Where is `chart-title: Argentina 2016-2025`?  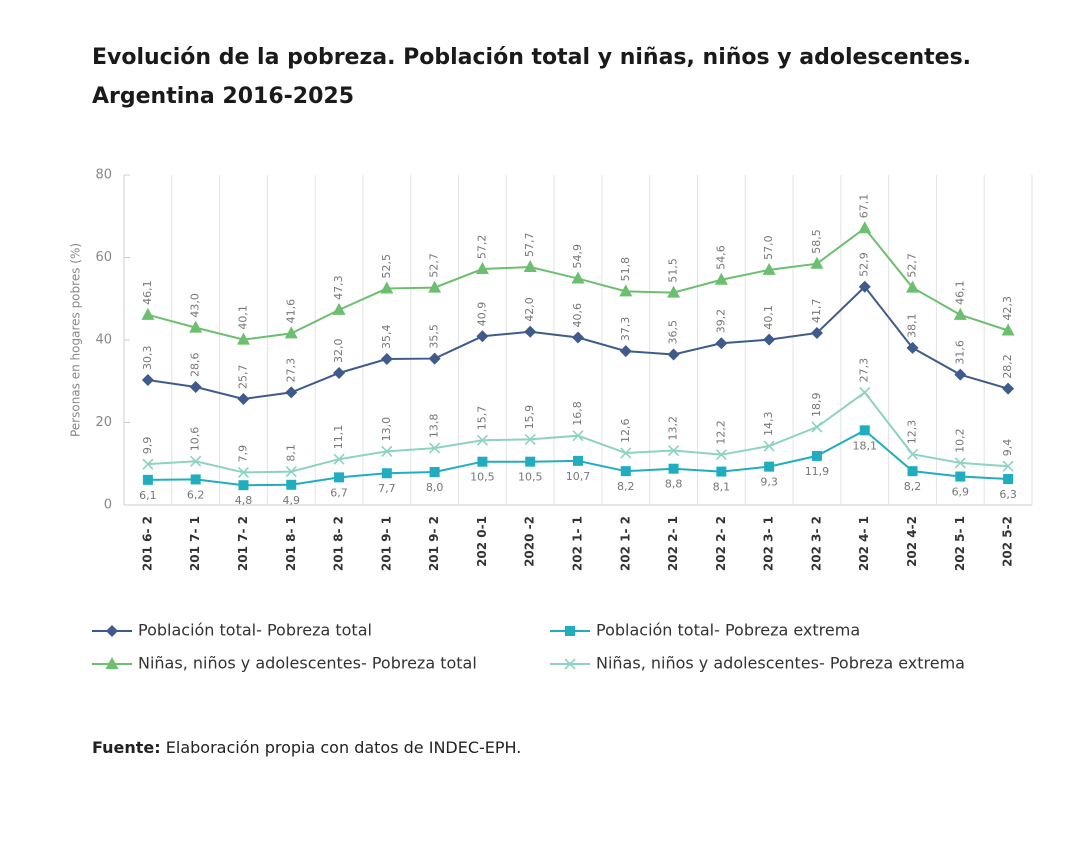
chart-title: Argentina 2016-2025 is located at coordinates (223, 96).